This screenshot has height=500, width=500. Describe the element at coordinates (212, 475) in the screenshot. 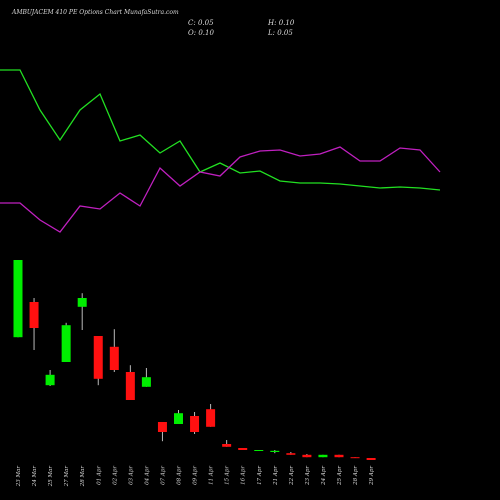

I see `x-tick-label: 11 Apr` at that location.